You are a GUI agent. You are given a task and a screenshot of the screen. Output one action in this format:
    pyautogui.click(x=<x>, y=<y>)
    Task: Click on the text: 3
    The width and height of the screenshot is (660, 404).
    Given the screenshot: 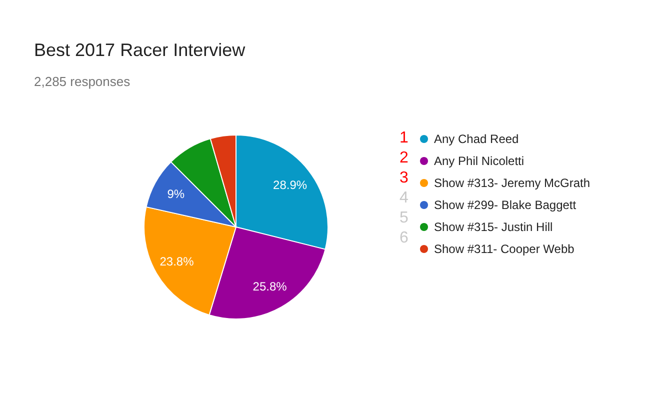 What is the action you would take?
    pyautogui.click(x=404, y=178)
    